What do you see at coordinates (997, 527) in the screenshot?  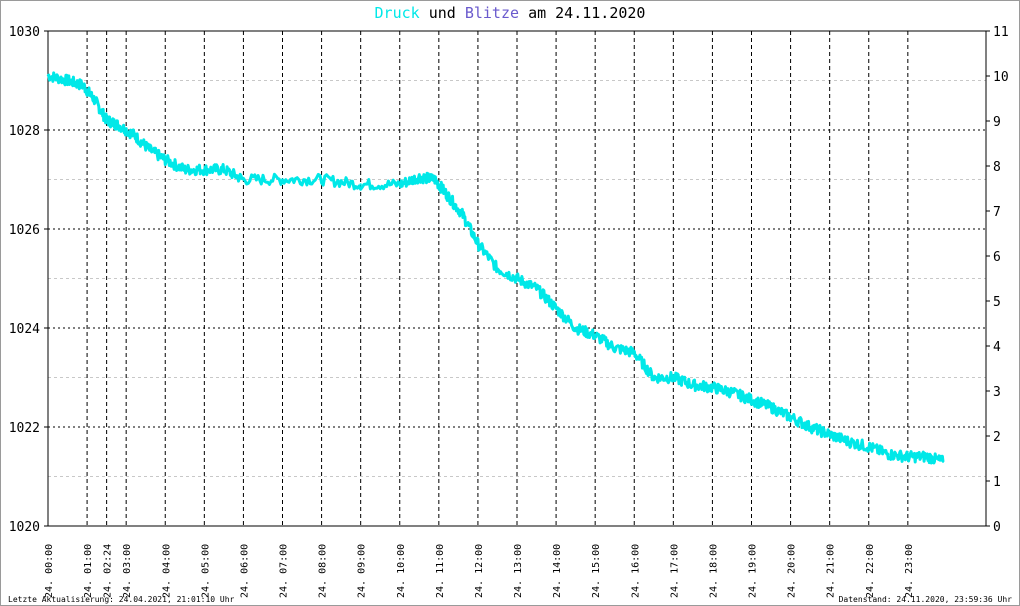 I see `y-right-tick-label: 0` at bounding box center [997, 527].